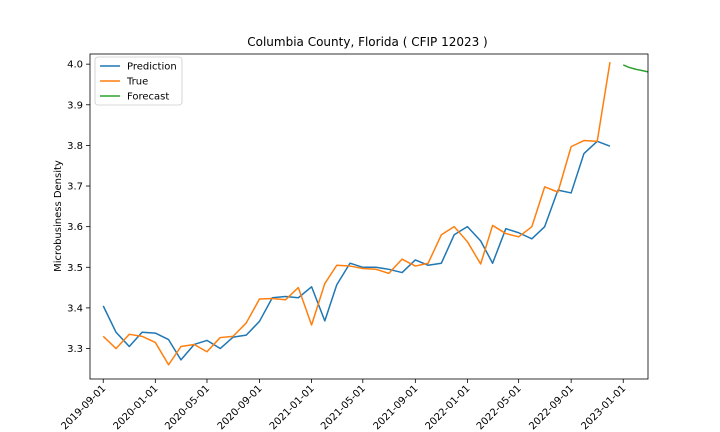 Image resolution: width=720 pixels, height=432 pixels. Describe the element at coordinates (75, 65) in the screenshot. I see `y-tick-label: 4.0` at that location.